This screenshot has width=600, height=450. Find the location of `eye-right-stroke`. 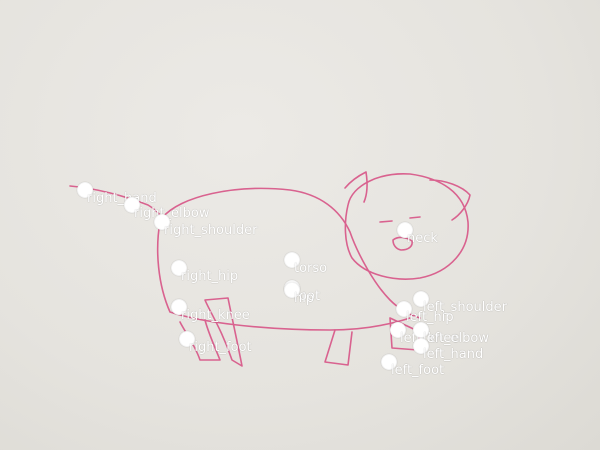

eye-right-stroke is located at coordinates (415, 217).